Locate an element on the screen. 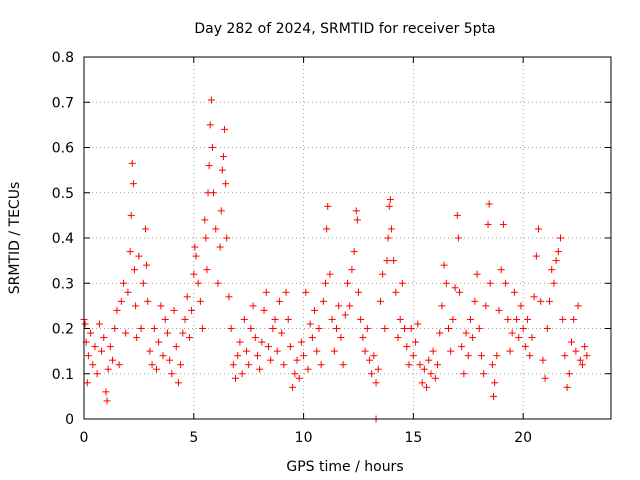 Image resolution: width=640 pixels, height=480 pixels. x-tick-labels: 0 5 10 15 20 is located at coordinates (306, 438).